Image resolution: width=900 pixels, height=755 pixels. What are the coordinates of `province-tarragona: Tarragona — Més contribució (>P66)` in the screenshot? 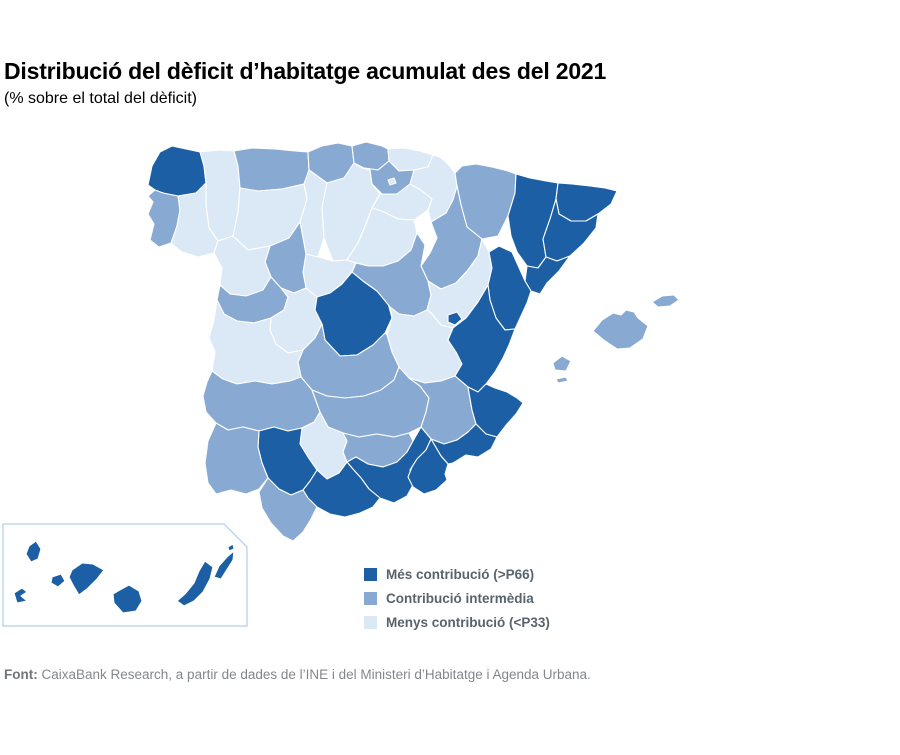 It's located at (547, 275).